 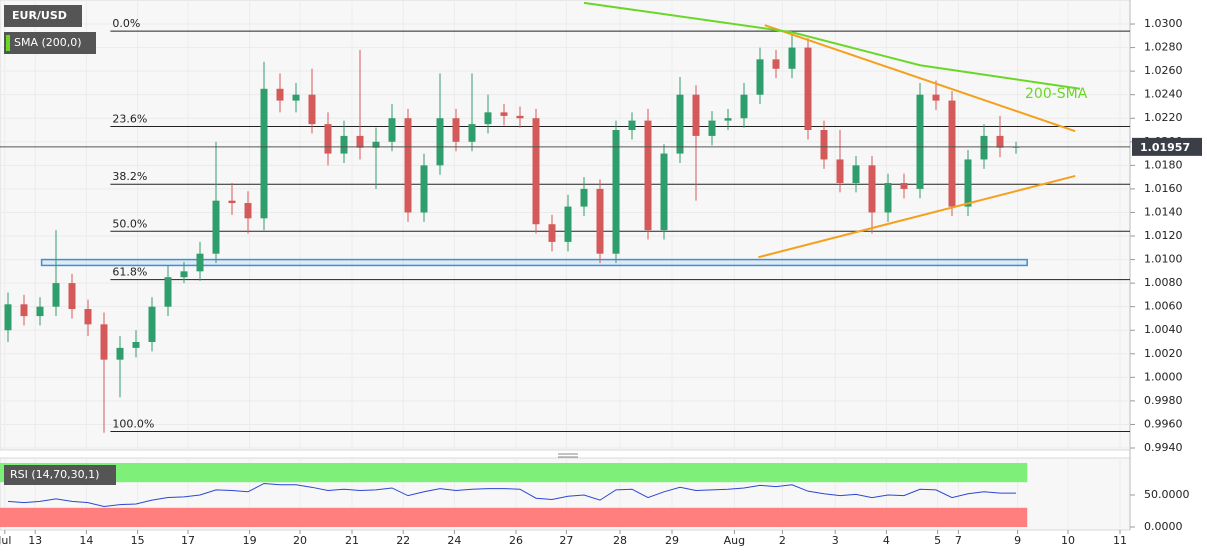 What do you see at coordinates (126, 23) in the screenshot?
I see `fib-label: 0.0%` at bounding box center [126, 23].